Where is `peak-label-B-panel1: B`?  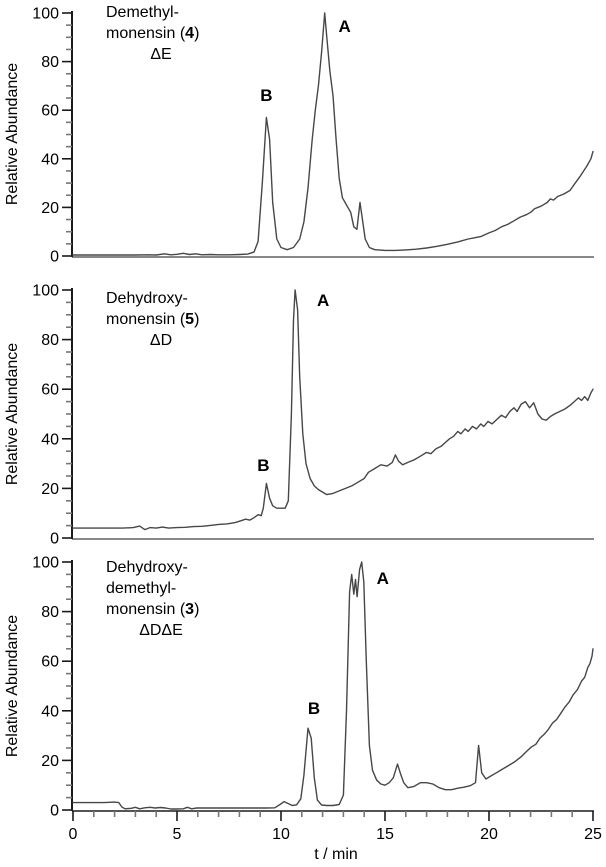
peak-label-B-panel1: B is located at coordinates (266, 96).